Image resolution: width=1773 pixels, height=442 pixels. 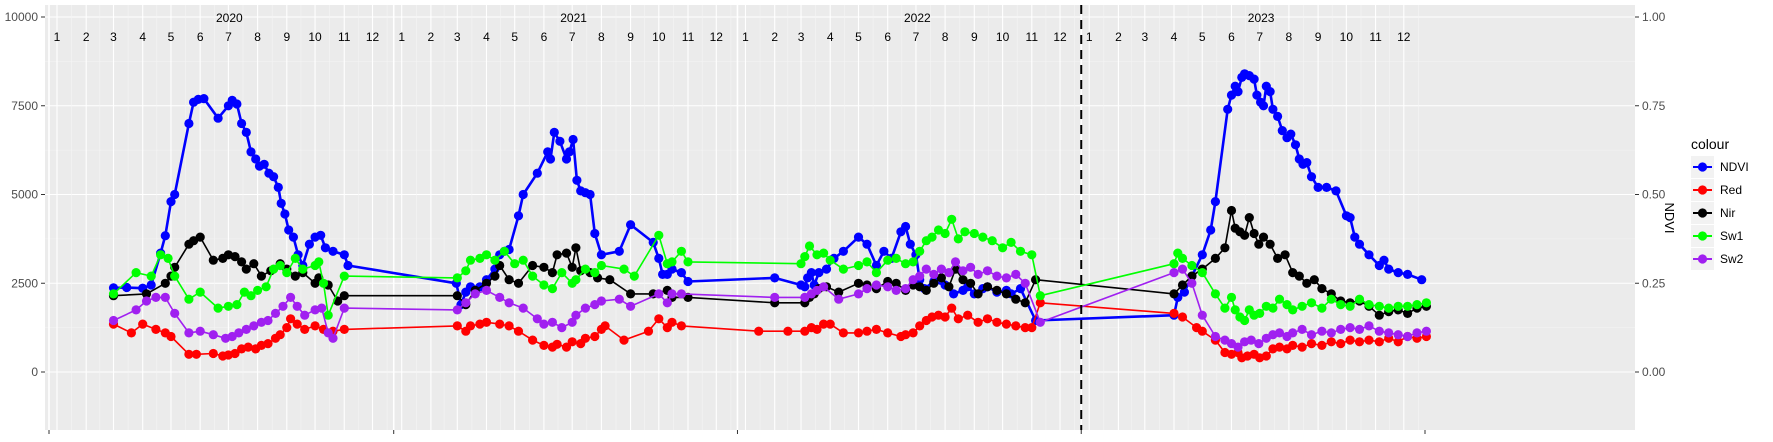 What do you see at coordinates (1713, 213) in the screenshot?
I see `legend-item-nir: Nir` at bounding box center [1713, 213].